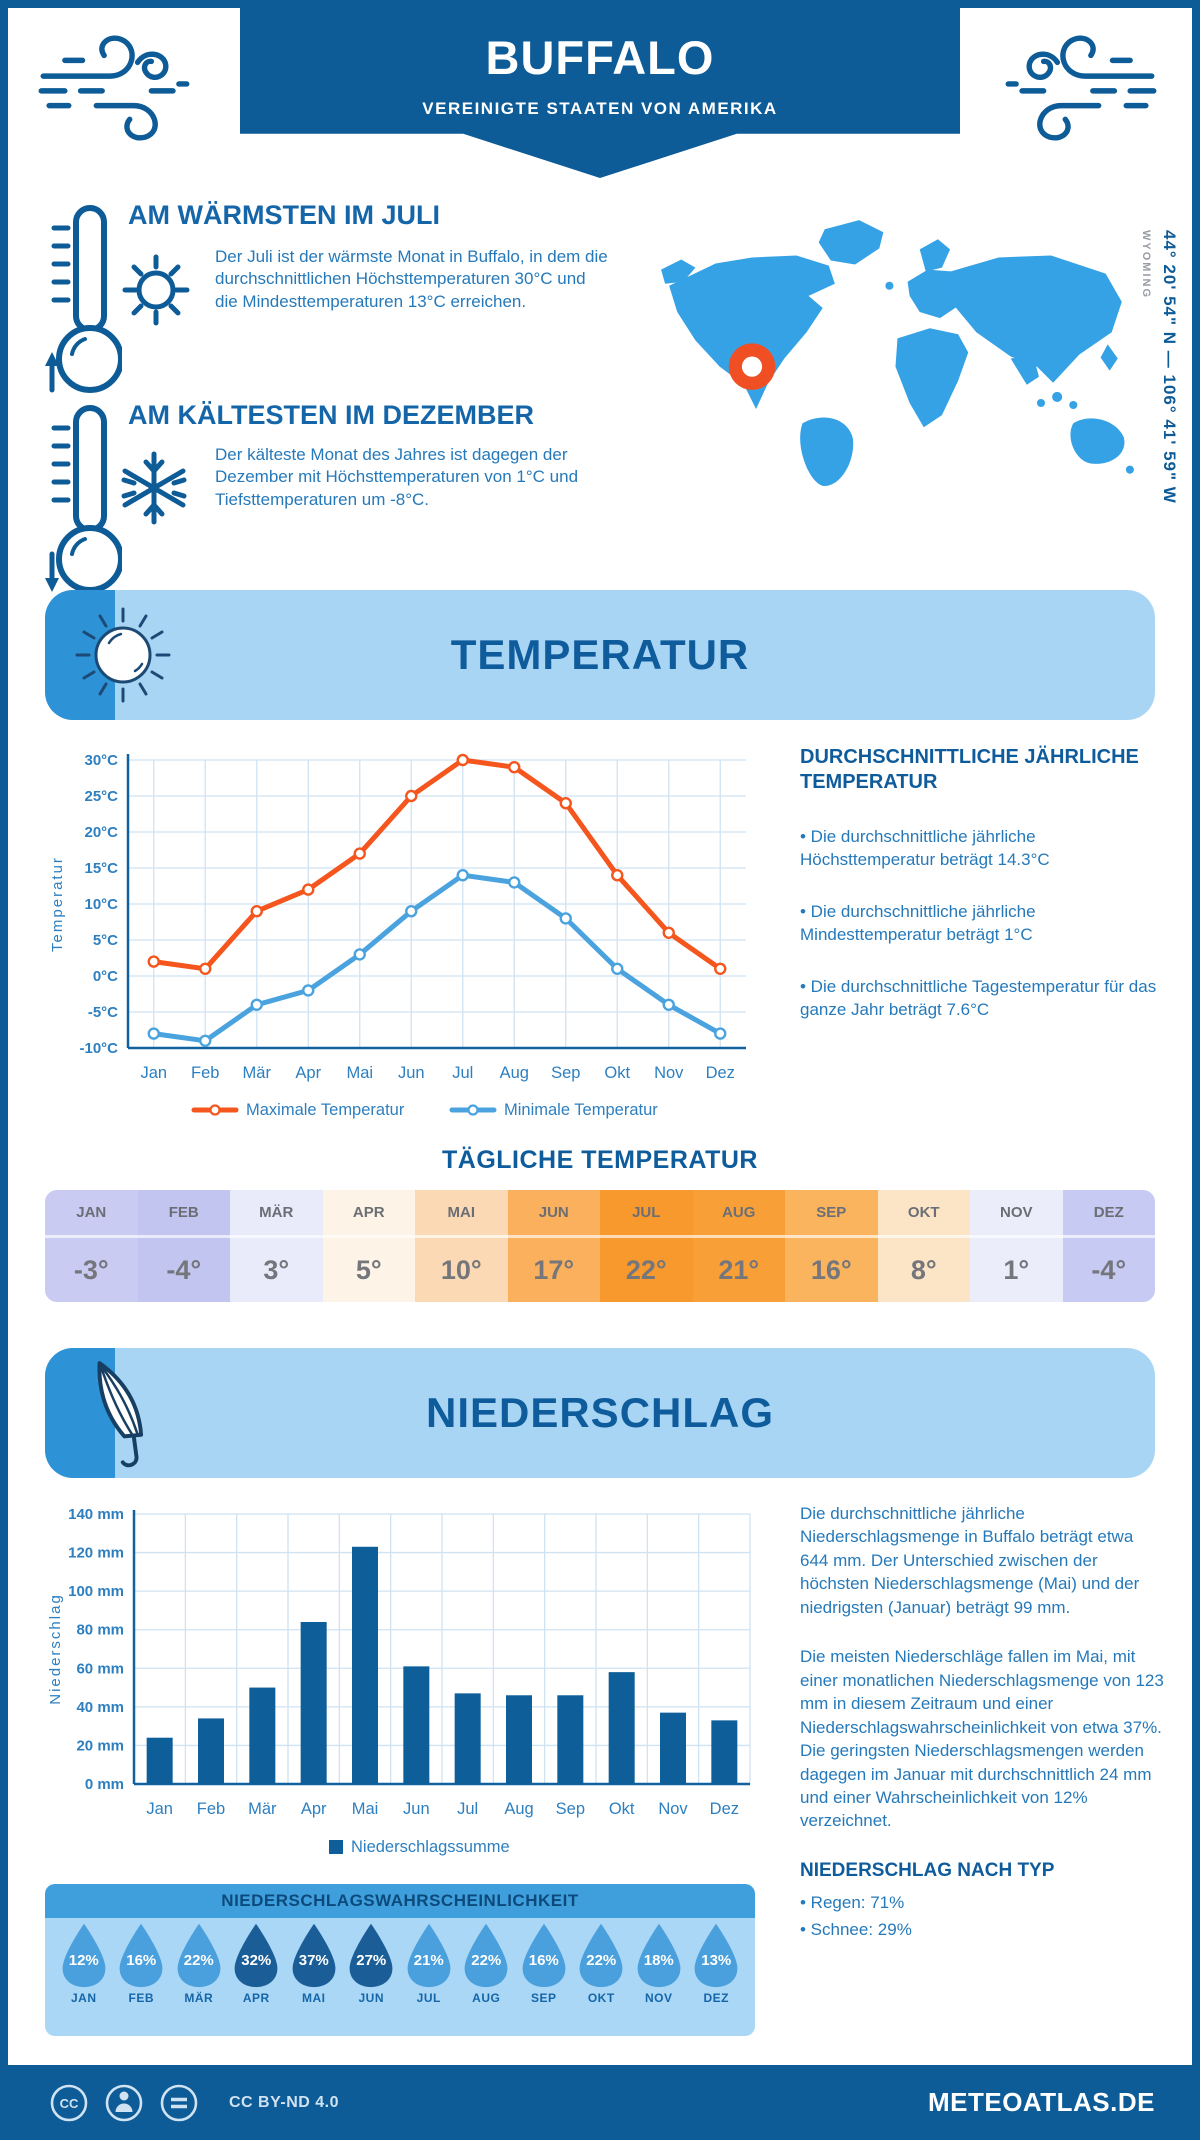  What do you see at coordinates (1016, 1246) in the screenshot?
I see `daily-temp-column-nov: NOV 1°` at bounding box center [1016, 1246].